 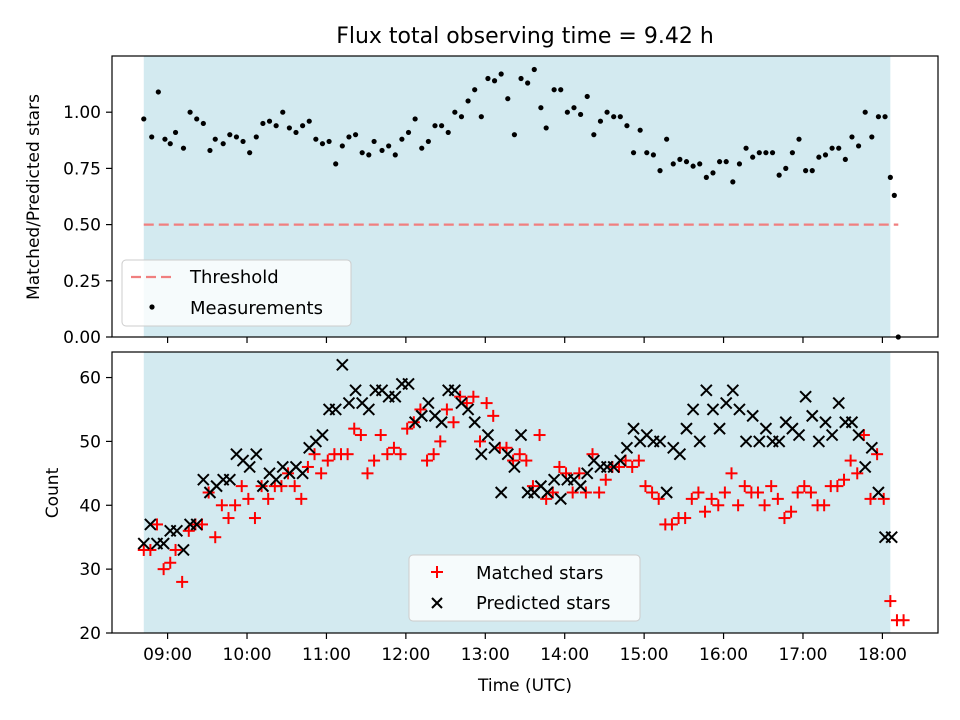 I want to click on legend-measurements-swatch, so click(x=152, y=307).